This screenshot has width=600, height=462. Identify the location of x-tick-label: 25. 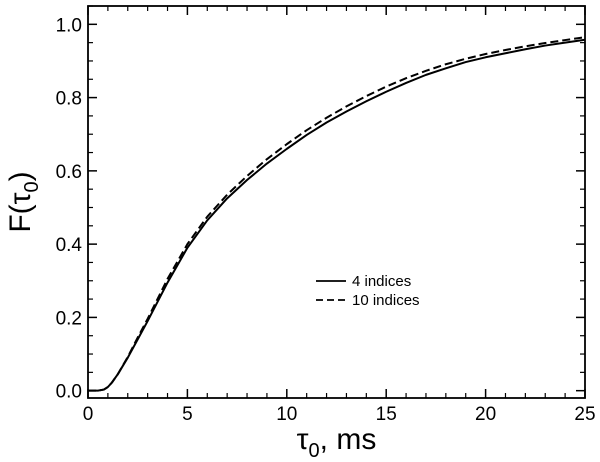
(584, 414).